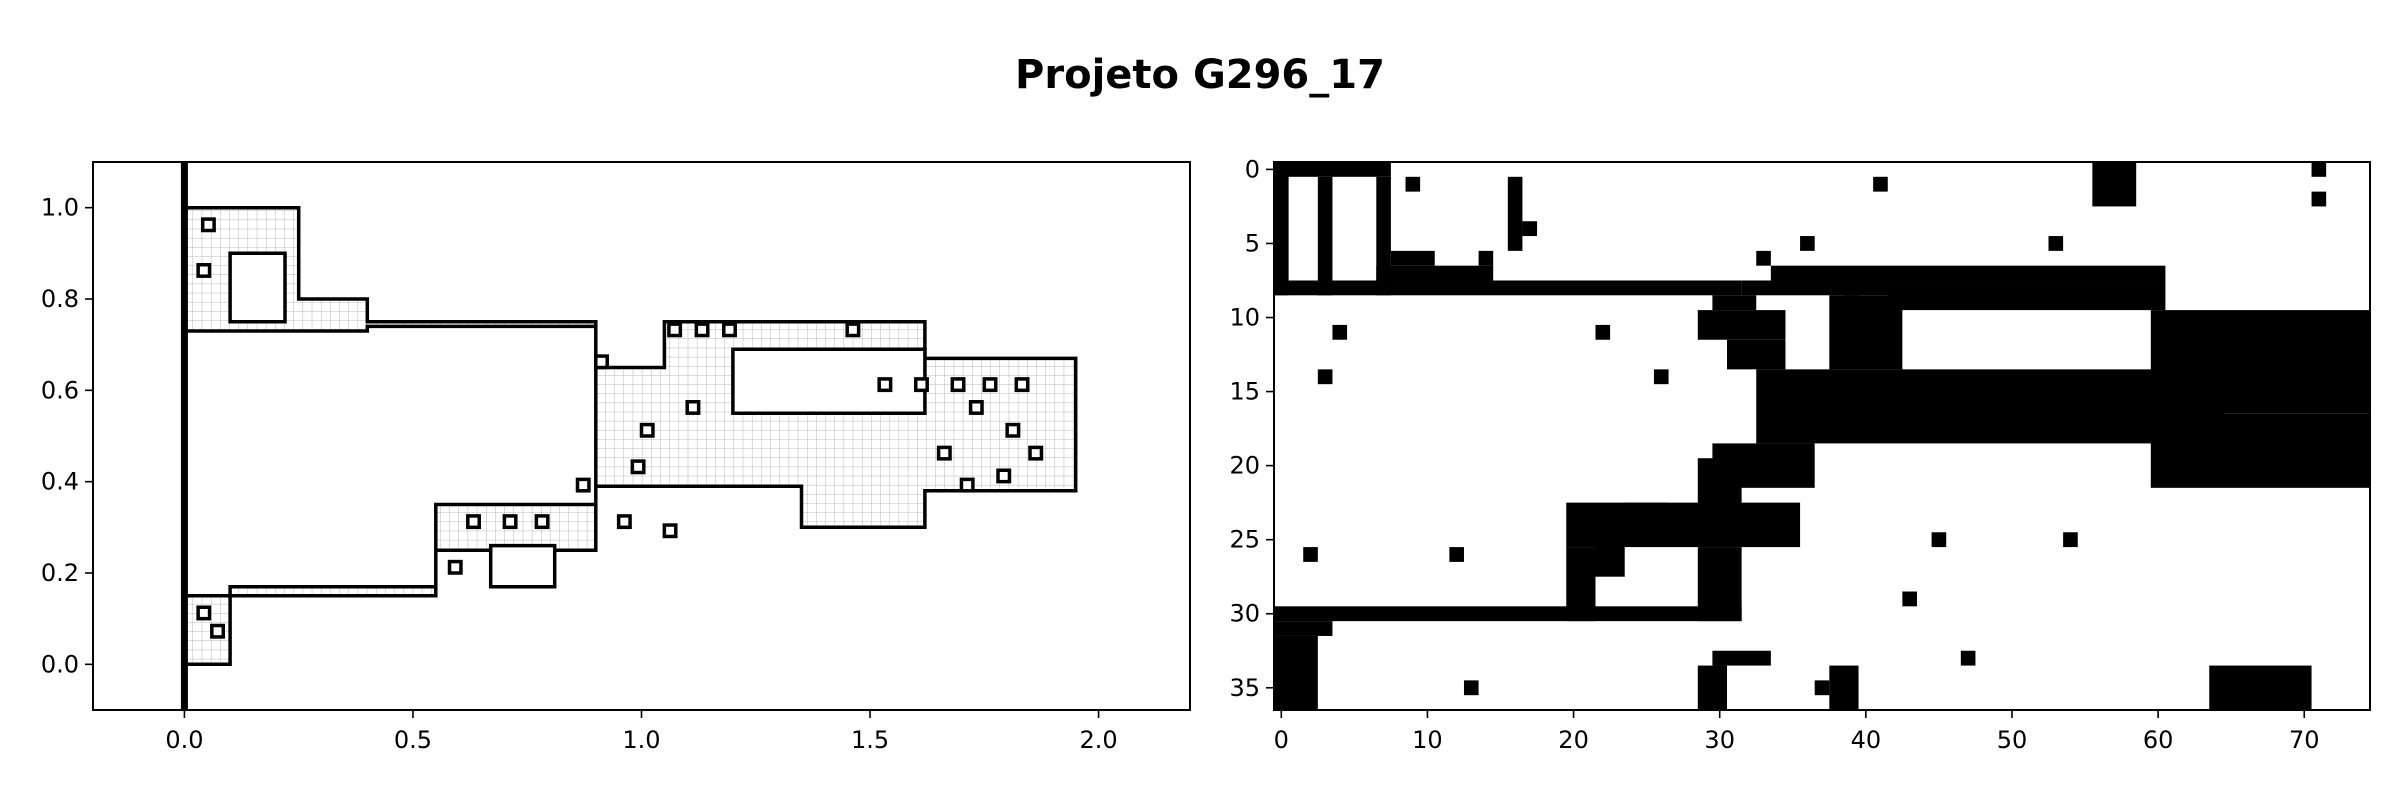  What do you see at coordinates (870, 740) in the screenshot?
I see `x-tick-label: 1.5` at bounding box center [870, 740].